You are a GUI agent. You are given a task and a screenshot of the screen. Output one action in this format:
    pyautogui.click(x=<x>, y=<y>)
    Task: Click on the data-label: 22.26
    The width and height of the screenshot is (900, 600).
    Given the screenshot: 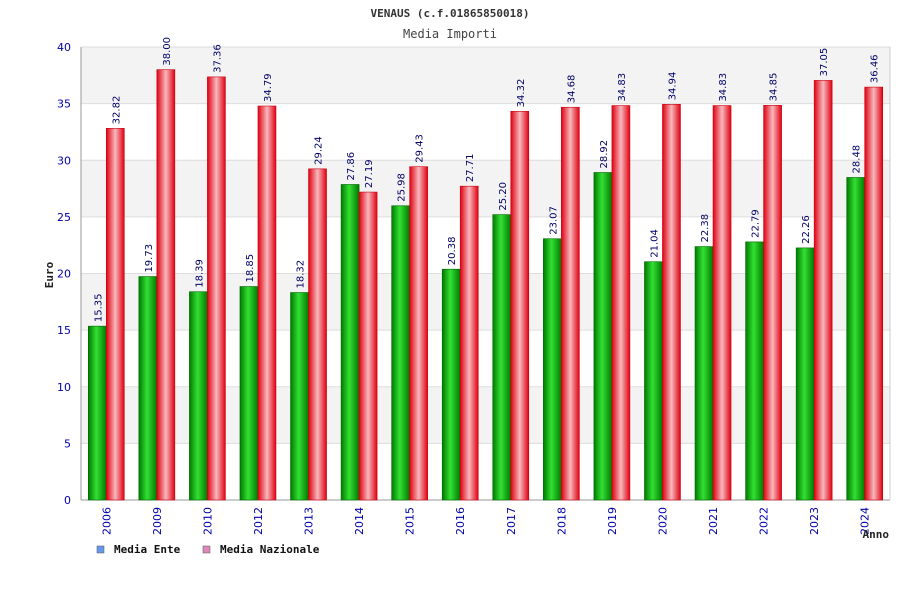 What is the action you would take?
    pyautogui.click(x=806, y=229)
    